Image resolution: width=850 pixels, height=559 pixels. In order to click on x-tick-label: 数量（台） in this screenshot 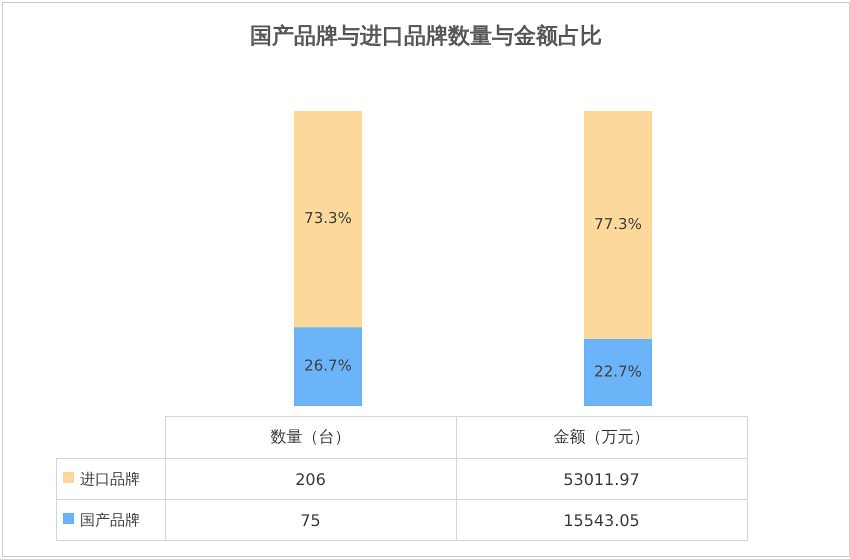, I will do `click(310, 437)`.